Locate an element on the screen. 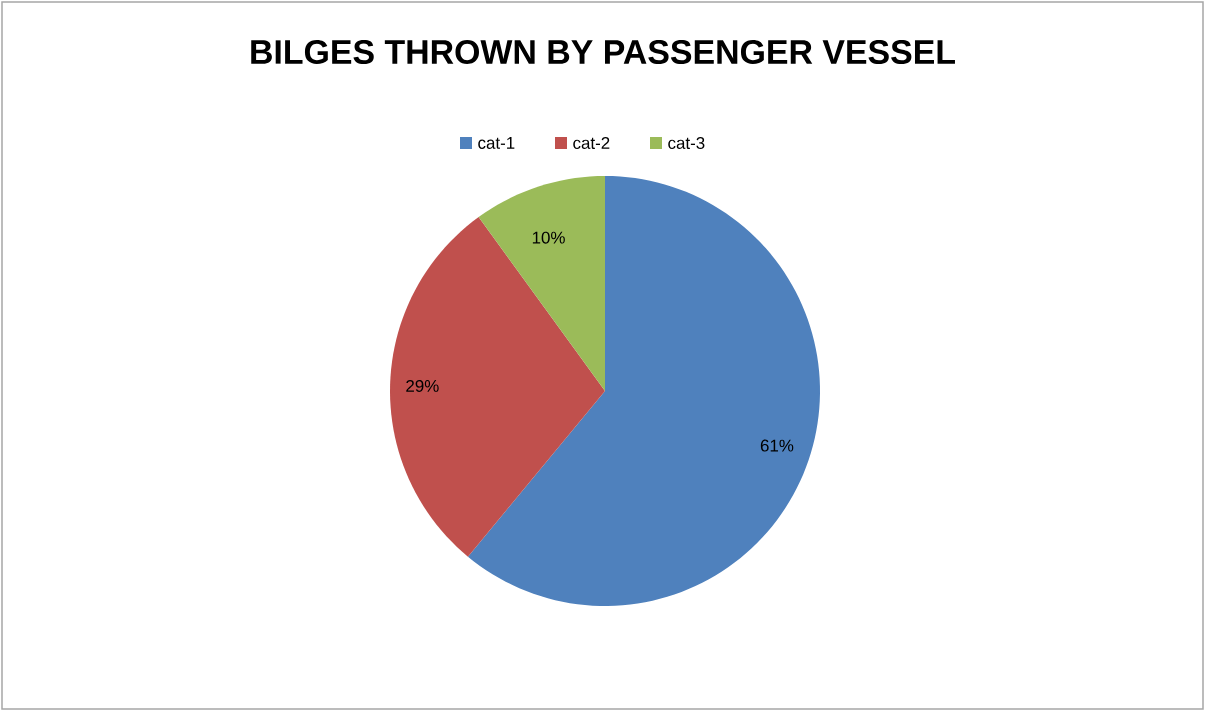  data-label: 10% is located at coordinates (548, 237).